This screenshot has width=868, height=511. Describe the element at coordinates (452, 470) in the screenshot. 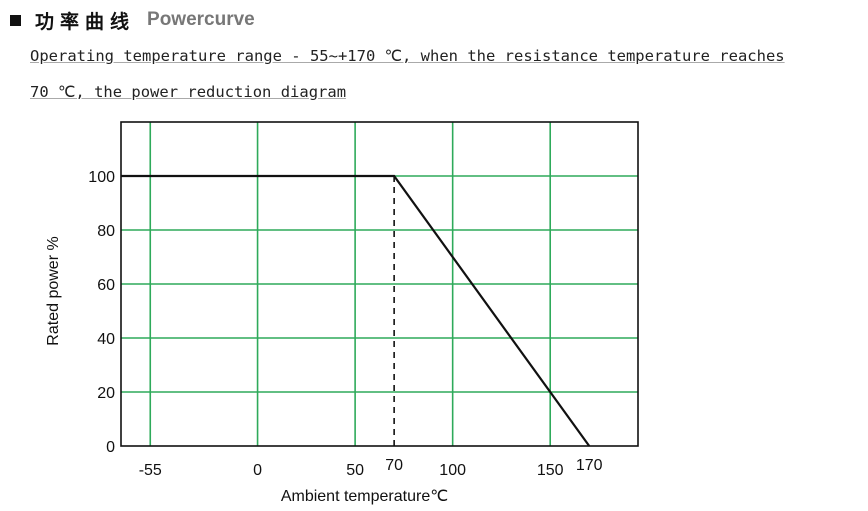

I see `x-tick-label: 100` at that location.